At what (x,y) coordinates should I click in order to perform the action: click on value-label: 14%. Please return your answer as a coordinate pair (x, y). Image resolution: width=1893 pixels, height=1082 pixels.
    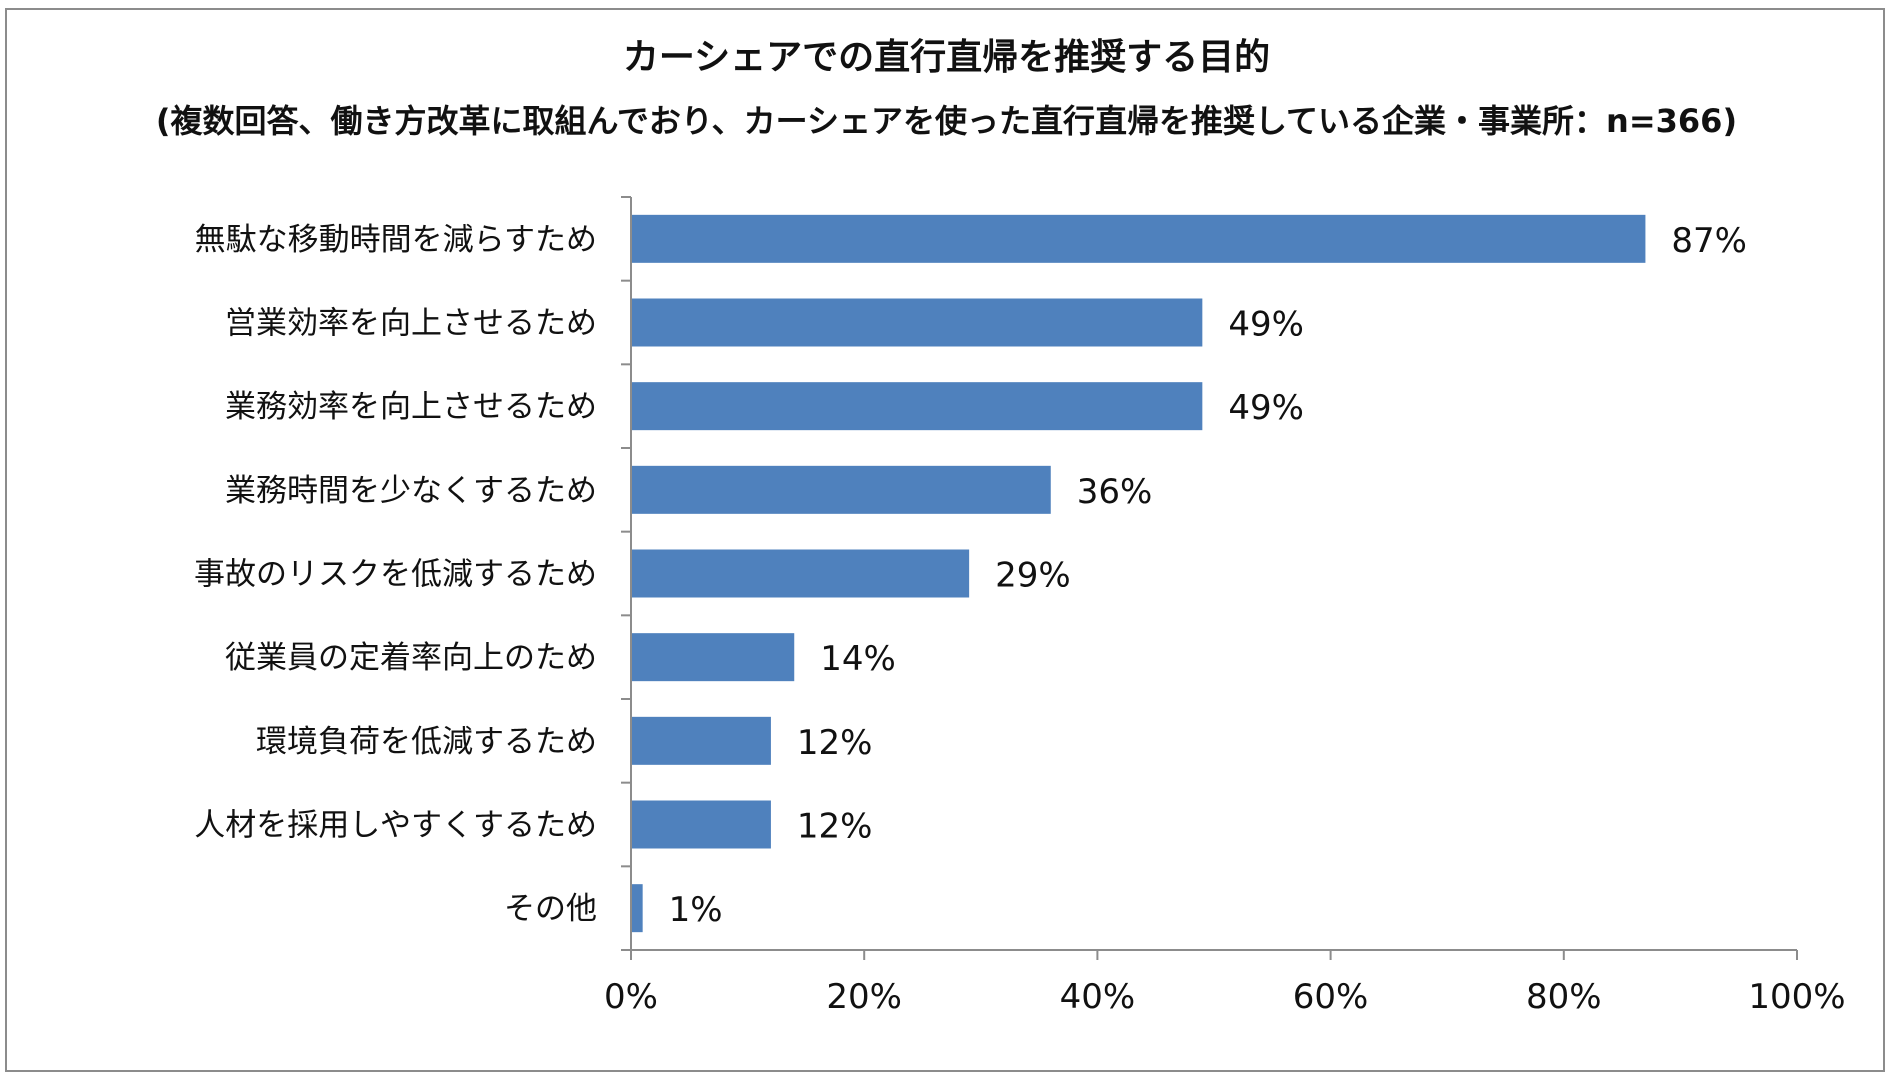
    Looking at the image, I should click on (858, 659).